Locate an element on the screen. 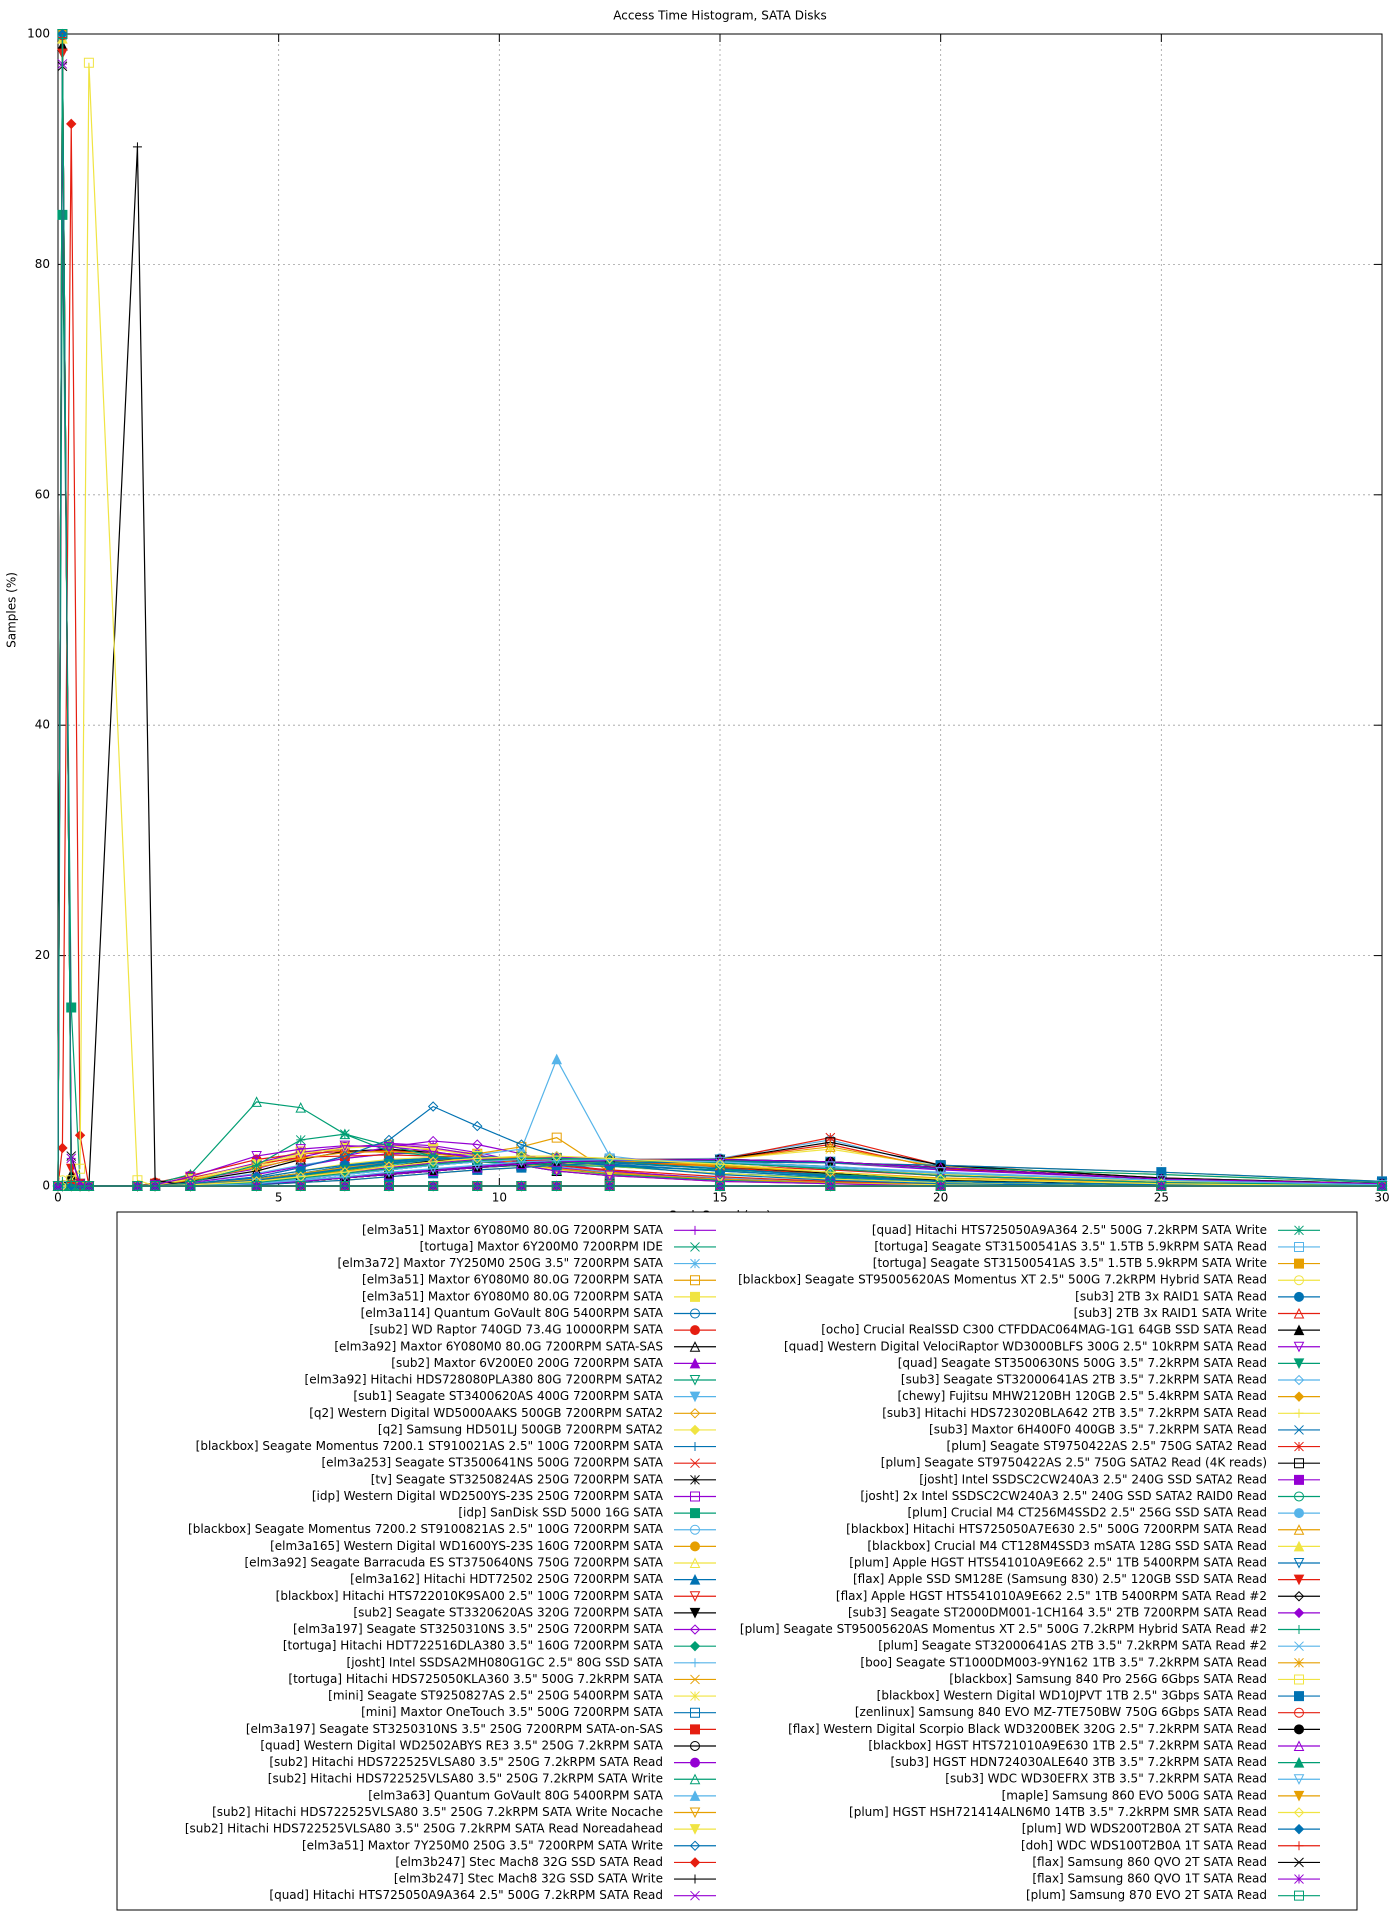 Image resolution: width=1400 pixels, height=1920 pixels. x-tick-label: 30 is located at coordinates (1381, 1198).